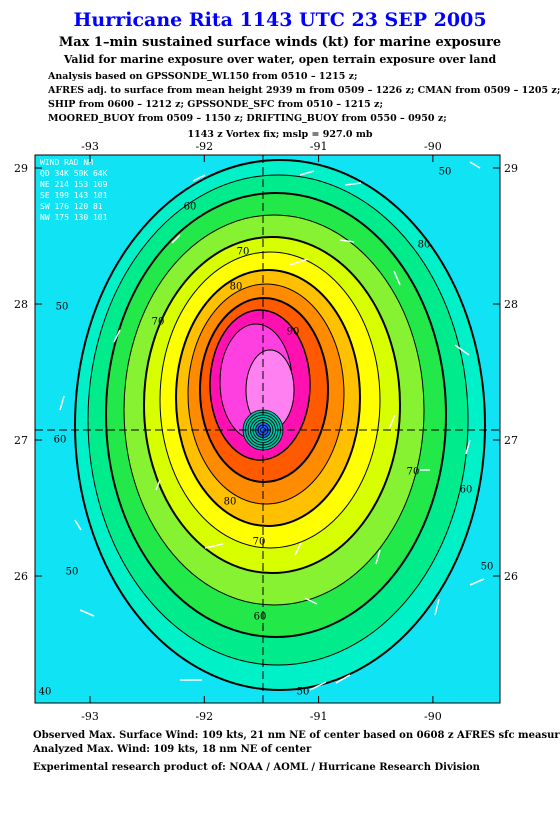 The width and height of the screenshot is (560, 815). I want to click on wind-radii: NW 175 130 101, so click(74, 217).